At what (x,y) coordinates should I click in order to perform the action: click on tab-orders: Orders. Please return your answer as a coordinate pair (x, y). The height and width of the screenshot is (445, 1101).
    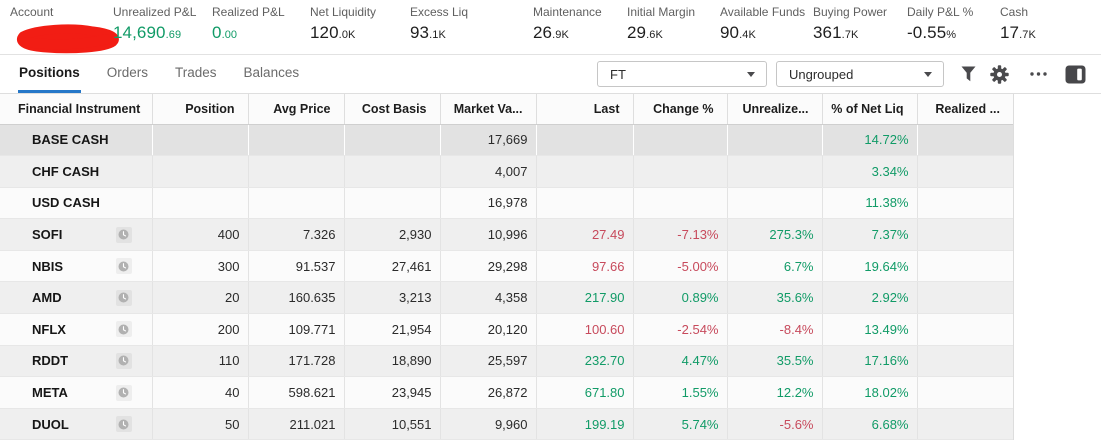
    Looking at the image, I should click on (127, 72).